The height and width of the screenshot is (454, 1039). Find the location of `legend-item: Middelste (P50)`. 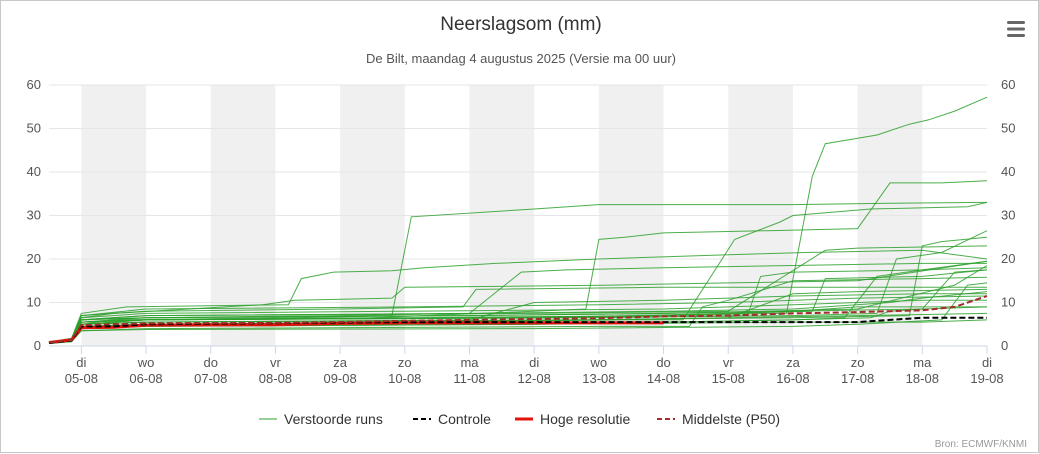

legend-item: Middelste (P50) is located at coordinates (718, 419).